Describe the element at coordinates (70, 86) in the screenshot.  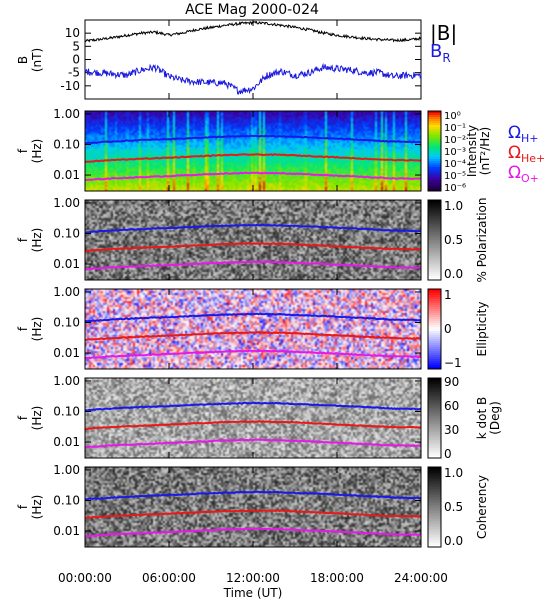
I see `y-tick-label: -10` at that location.